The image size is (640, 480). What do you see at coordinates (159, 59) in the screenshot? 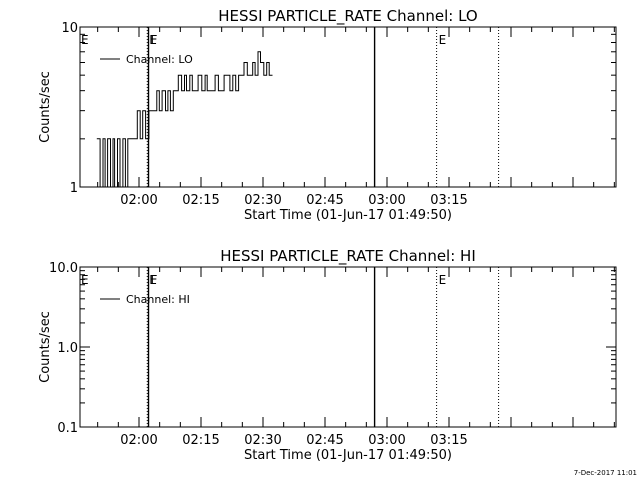
I see `legend-label: Channel: LO` at bounding box center [159, 59].